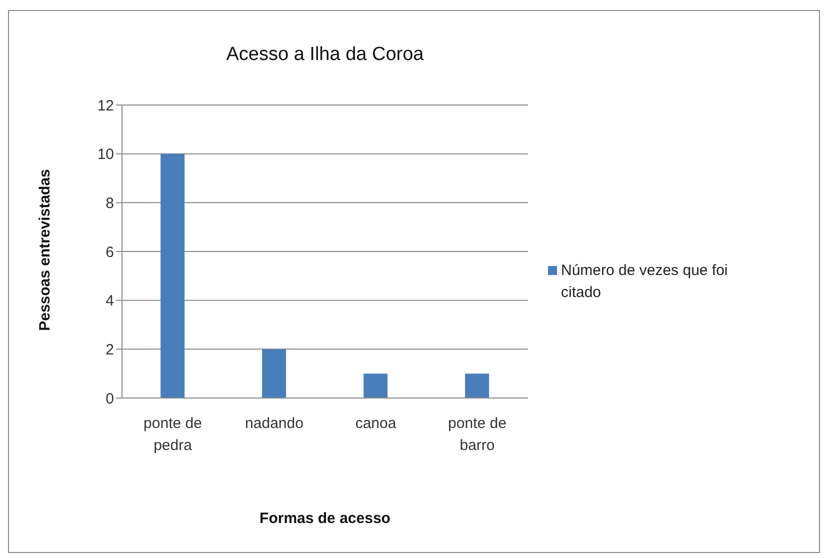 The image size is (826, 558). Describe the element at coordinates (105, 105) in the screenshot. I see `y-tick-label: 12` at that location.